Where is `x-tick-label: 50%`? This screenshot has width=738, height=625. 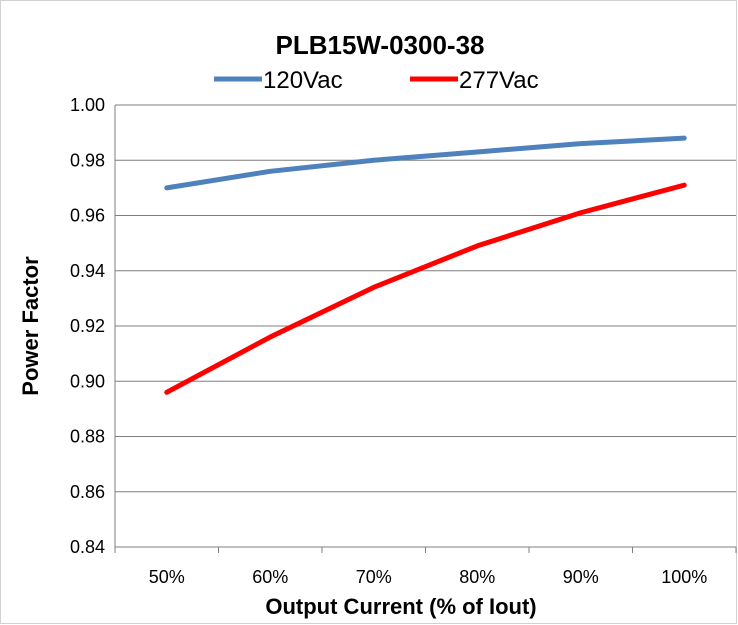 x-tick-label: 50% is located at coordinates (167, 577).